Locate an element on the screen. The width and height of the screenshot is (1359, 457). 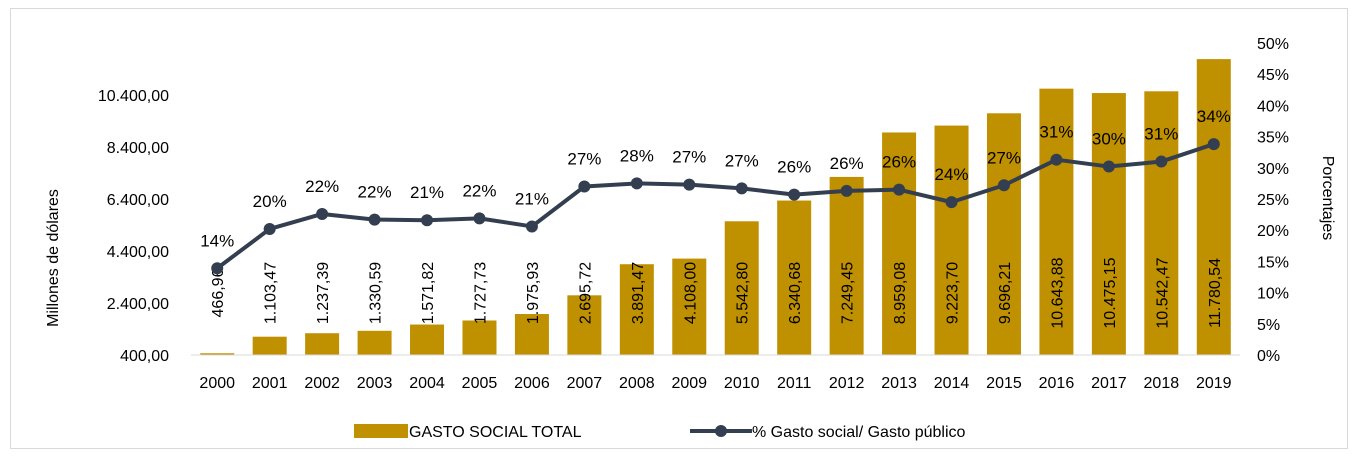
x-tick-label: 2011 is located at coordinates (794, 383).